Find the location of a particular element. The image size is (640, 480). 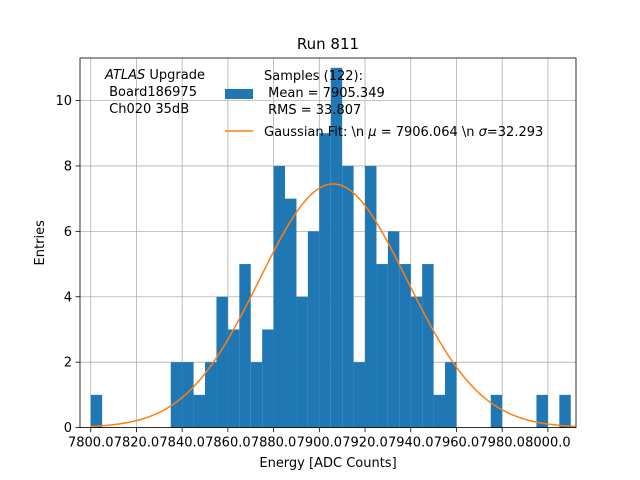

y-tick-label: 4 is located at coordinates (68, 297).